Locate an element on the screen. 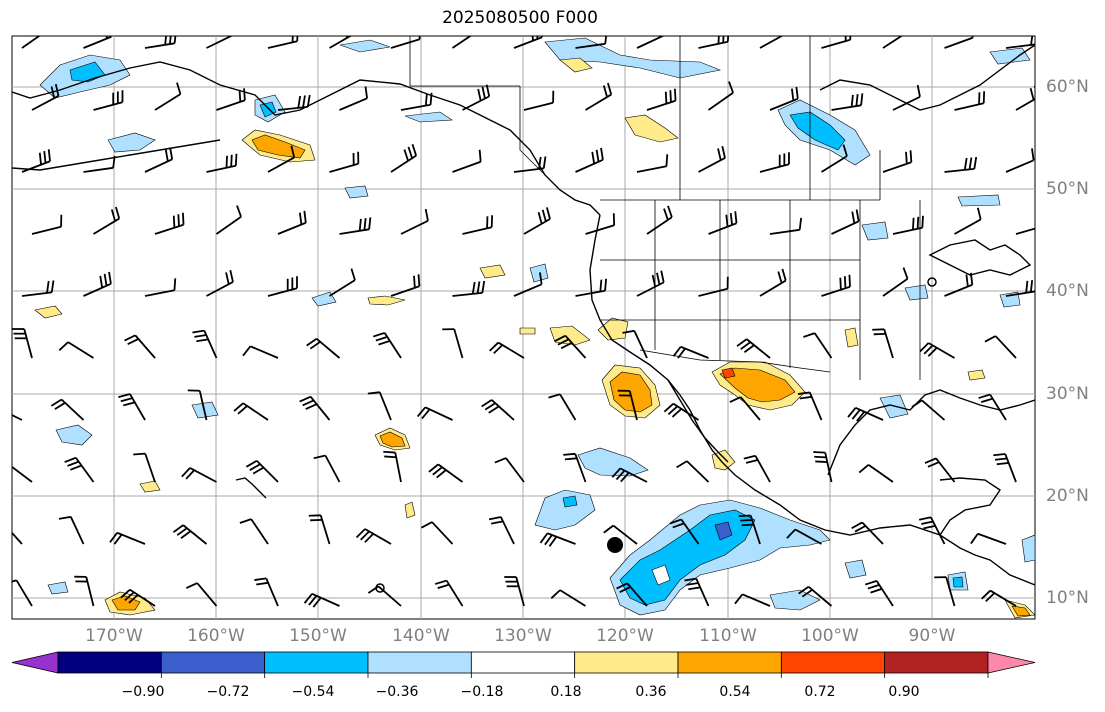 This screenshot has width=1105, height=712. colorbar-tick: 0.54 is located at coordinates (735, 692).